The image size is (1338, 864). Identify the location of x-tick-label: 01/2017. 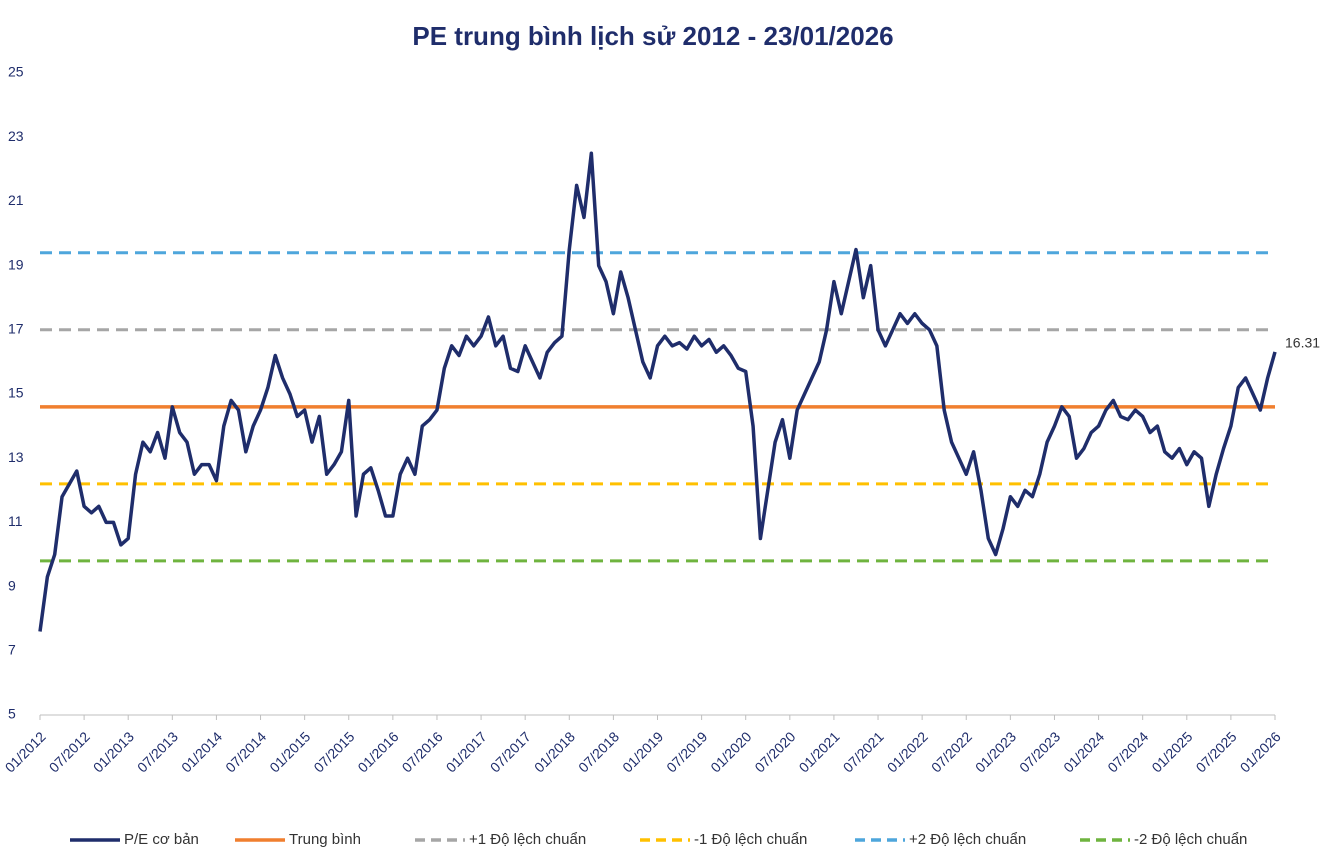
(466, 751).